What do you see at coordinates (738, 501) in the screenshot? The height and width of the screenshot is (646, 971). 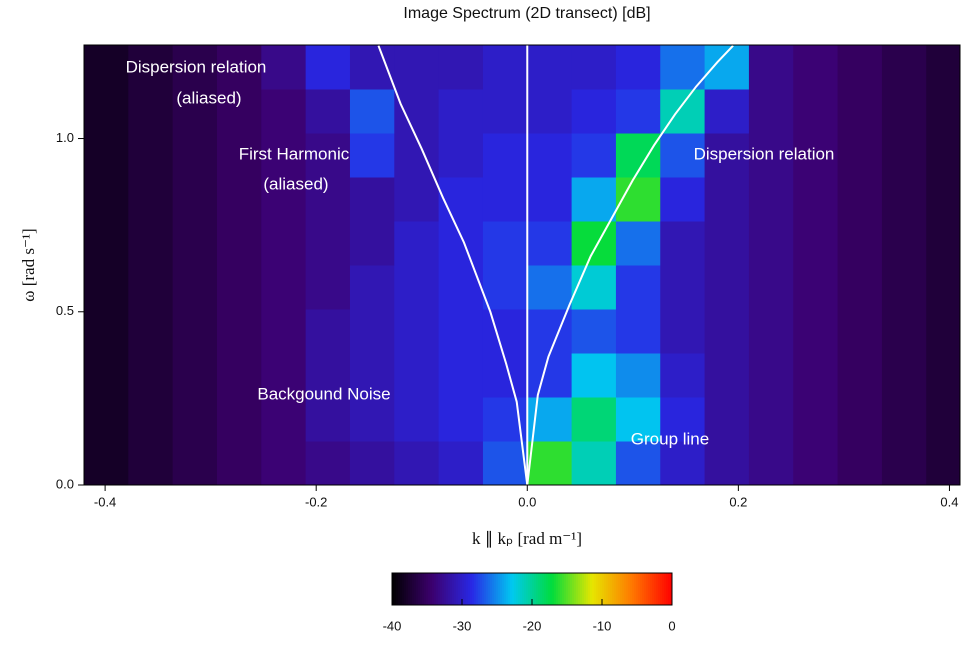 I see `x-tick-label: 0.2` at bounding box center [738, 501].